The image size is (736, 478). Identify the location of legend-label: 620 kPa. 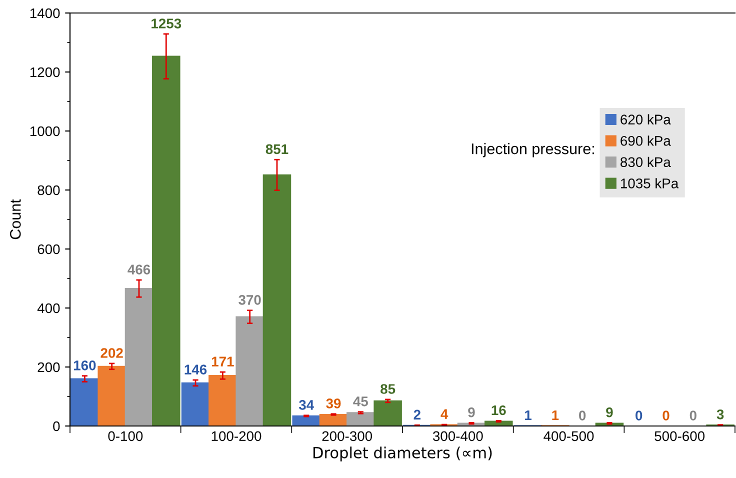
(645, 119).